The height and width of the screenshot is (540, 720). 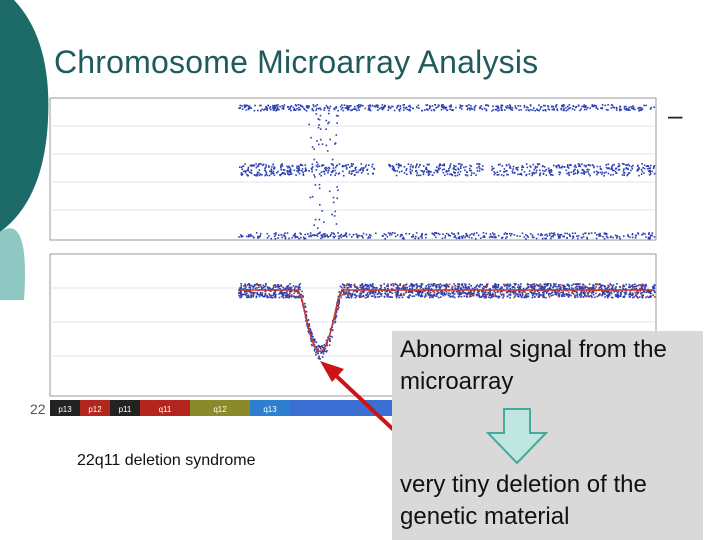 I want to click on decorative-corner-shape, so click(x=24, y=150).